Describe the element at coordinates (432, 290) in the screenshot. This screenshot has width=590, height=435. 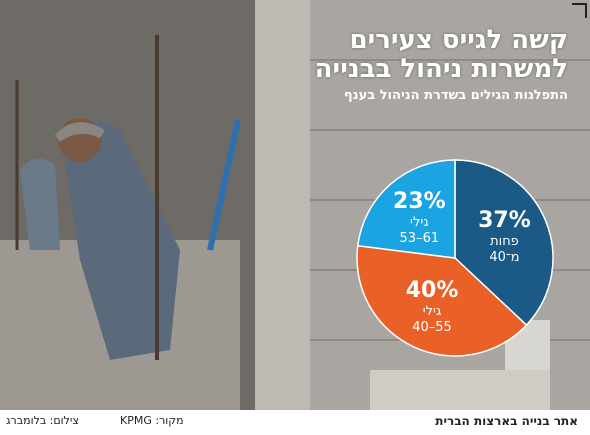
I see `value-label: 40%` at that location.